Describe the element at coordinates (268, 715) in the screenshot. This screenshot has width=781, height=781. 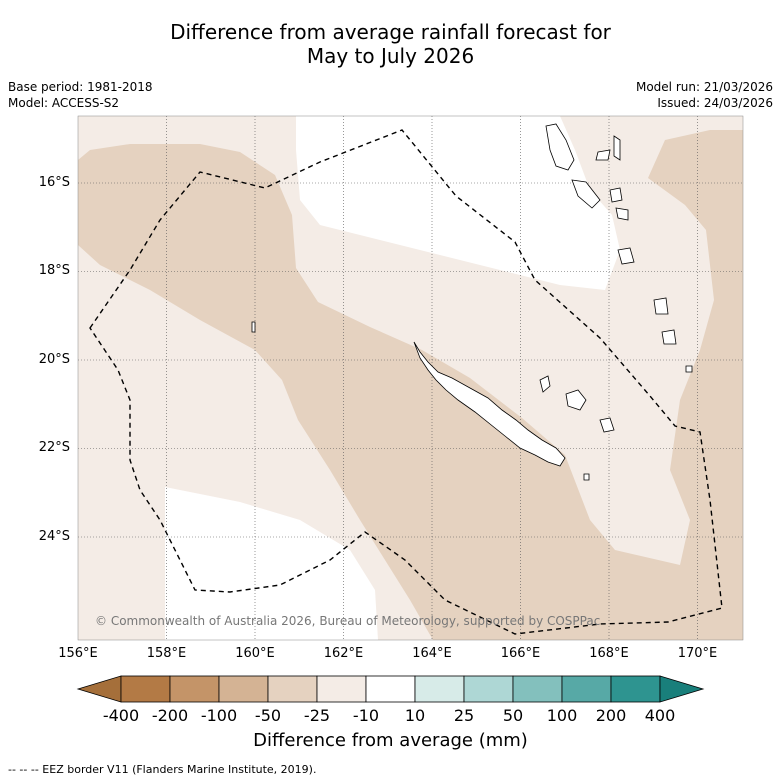
I see `colorbar-tick: -50` at that location.